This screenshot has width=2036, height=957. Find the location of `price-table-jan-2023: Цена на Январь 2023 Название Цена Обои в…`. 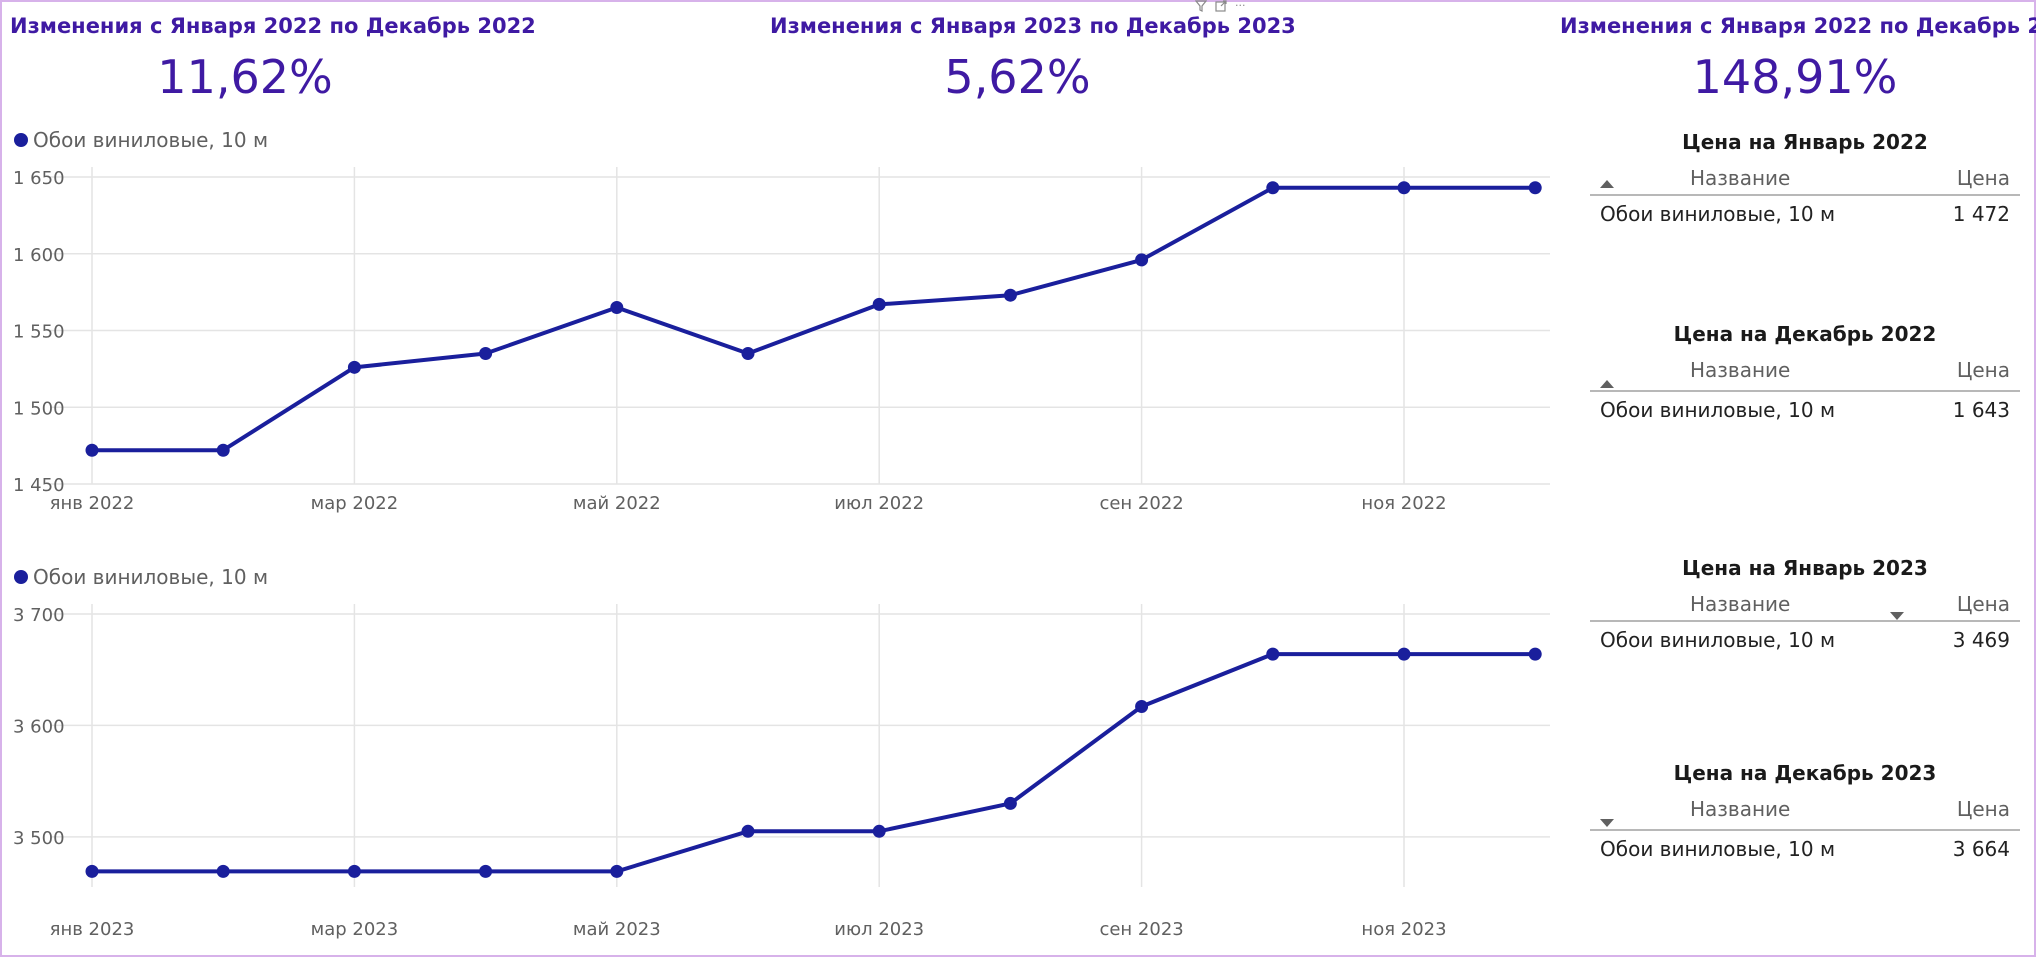

price-table-jan-2023: Цена на Январь 2023 Название Цена Обои в… is located at coordinates (1805, 607).